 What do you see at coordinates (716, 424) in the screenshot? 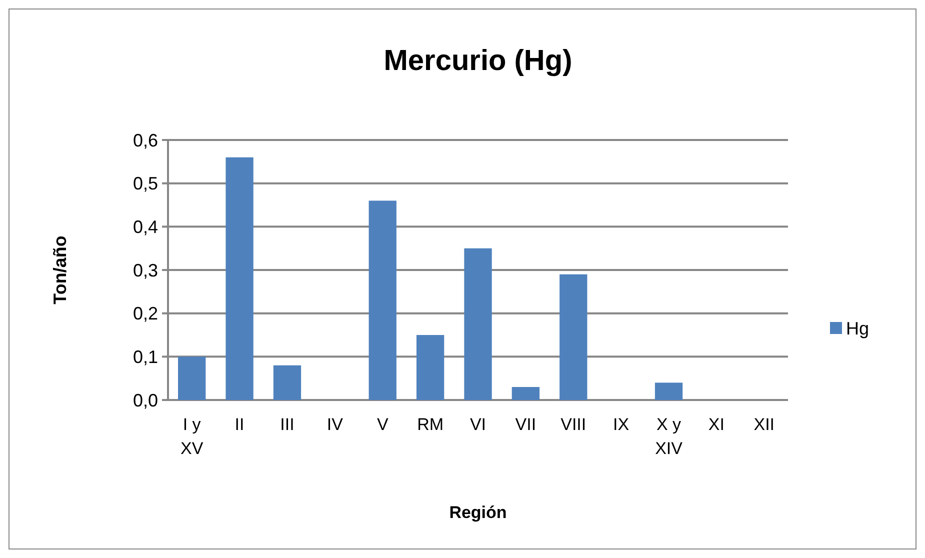
I see `x-tick-label: XI` at bounding box center [716, 424].